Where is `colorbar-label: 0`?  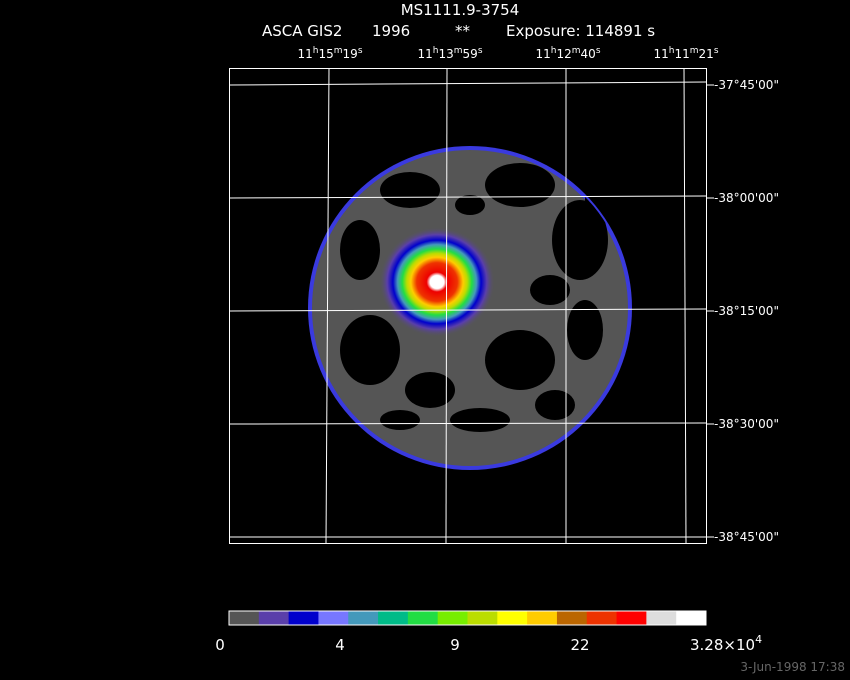 colorbar-label: 0 is located at coordinates (220, 645).